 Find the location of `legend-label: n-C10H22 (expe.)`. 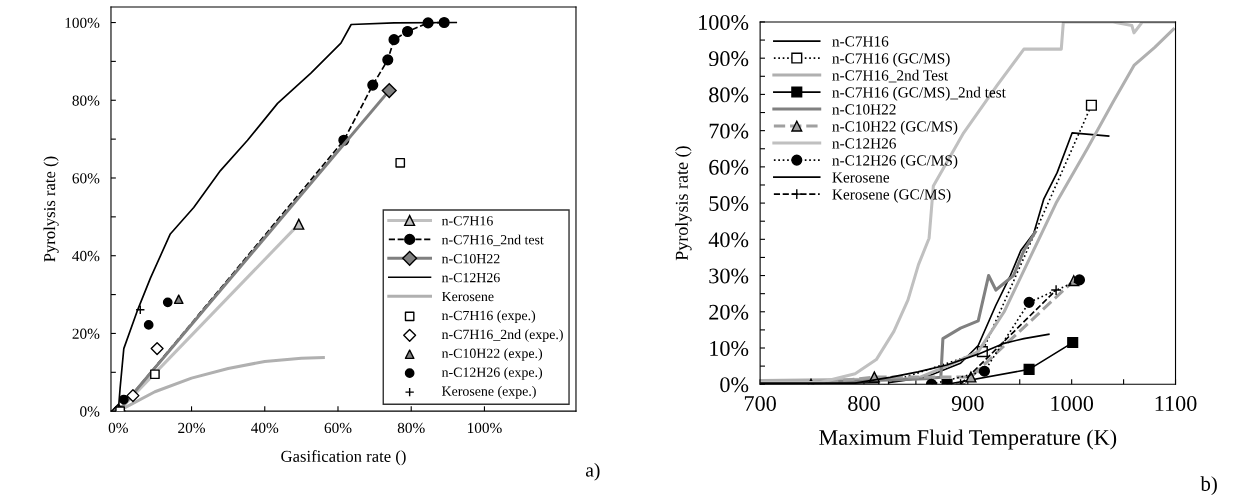

legend-label: n-C10H22 (expe.) is located at coordinates (492, 354).